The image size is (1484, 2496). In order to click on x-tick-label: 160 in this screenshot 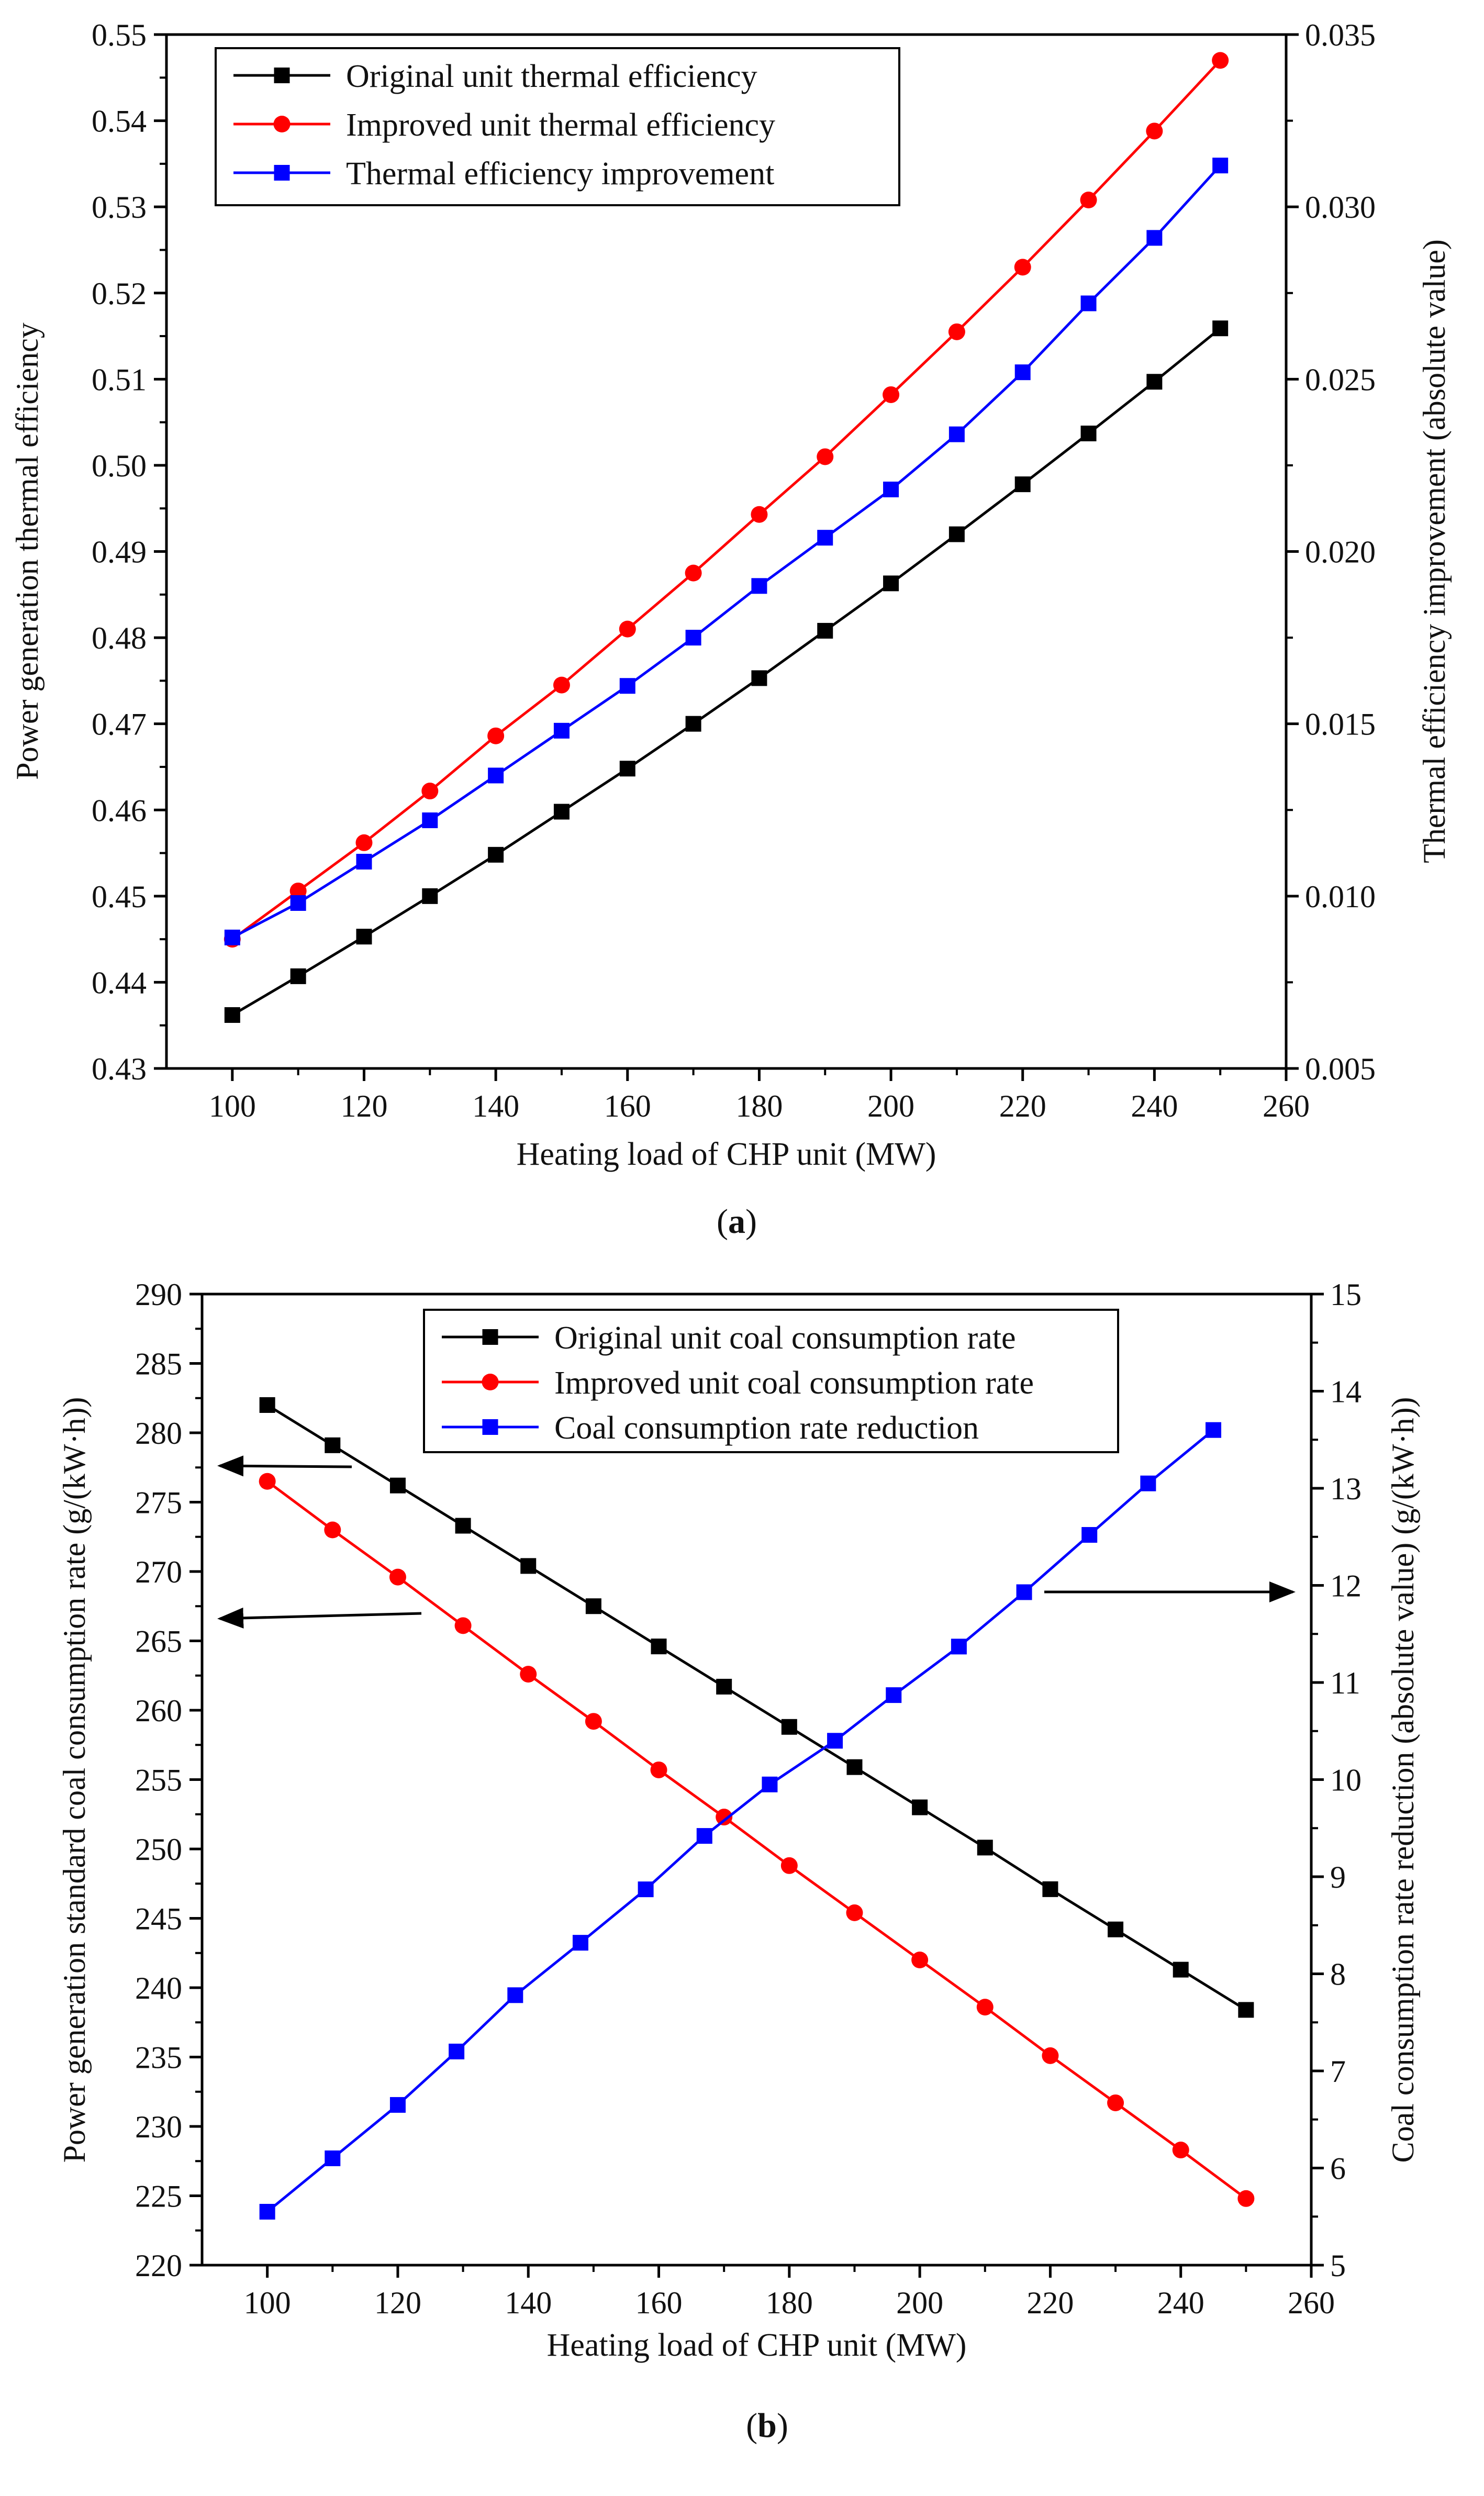, I will do `click(627, 1106)`.